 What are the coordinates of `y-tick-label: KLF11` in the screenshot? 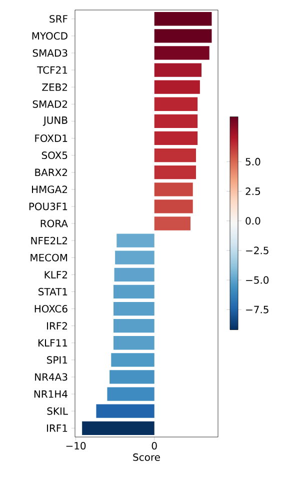 It's located at (53, 343).